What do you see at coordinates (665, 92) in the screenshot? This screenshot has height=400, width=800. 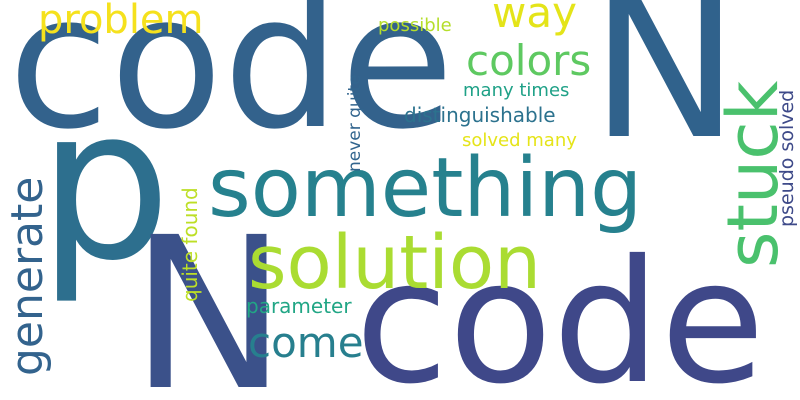 I see `word-N-top: N` at bounding box center [665, 92].